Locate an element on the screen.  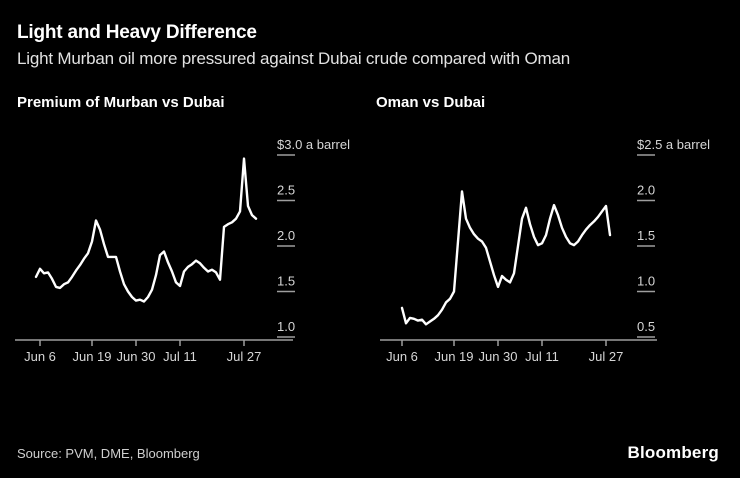
y-tick-label: $2.5 a barrel is located at coordinates (673, 144).